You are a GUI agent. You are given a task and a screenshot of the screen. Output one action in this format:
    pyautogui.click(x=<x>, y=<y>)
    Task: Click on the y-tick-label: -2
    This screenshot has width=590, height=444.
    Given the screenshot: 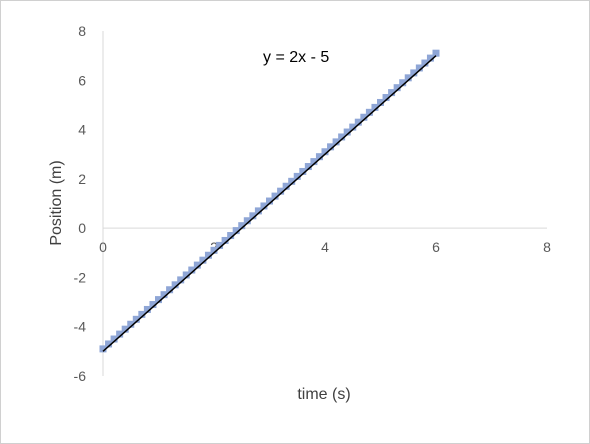 What is the action you would take?
    pyautogui.click(x=80, y=277)
    